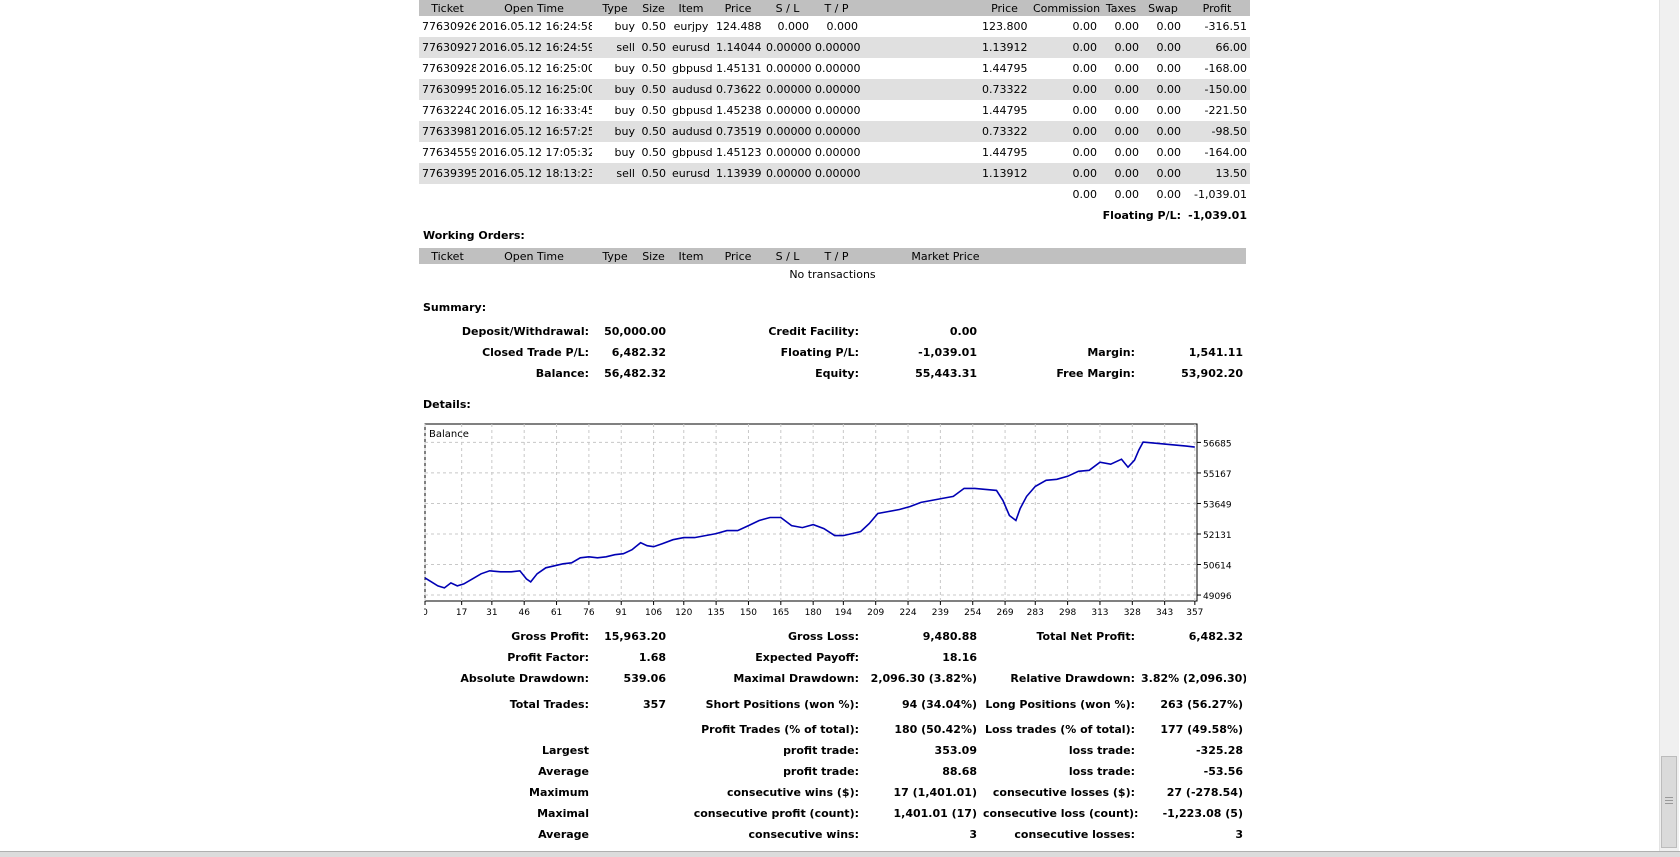 The width and height of the screenshot is (1680, 857). I want to click on details-cell: Maximum, so click(559, 792).